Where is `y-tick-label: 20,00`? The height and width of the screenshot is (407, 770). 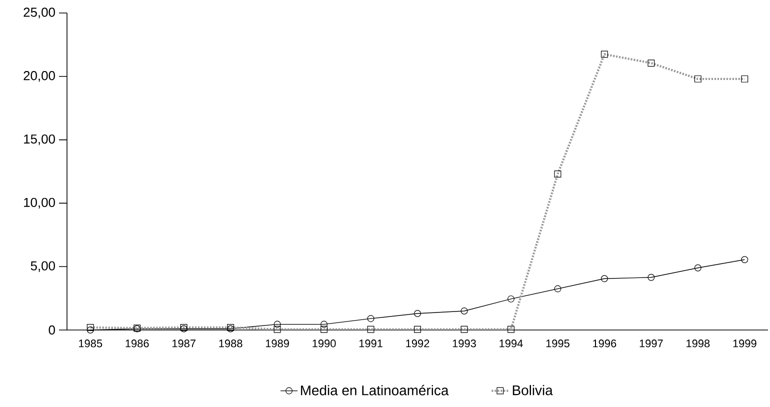
y-tick-label: 20,00 is located at coordinates (39, 76).